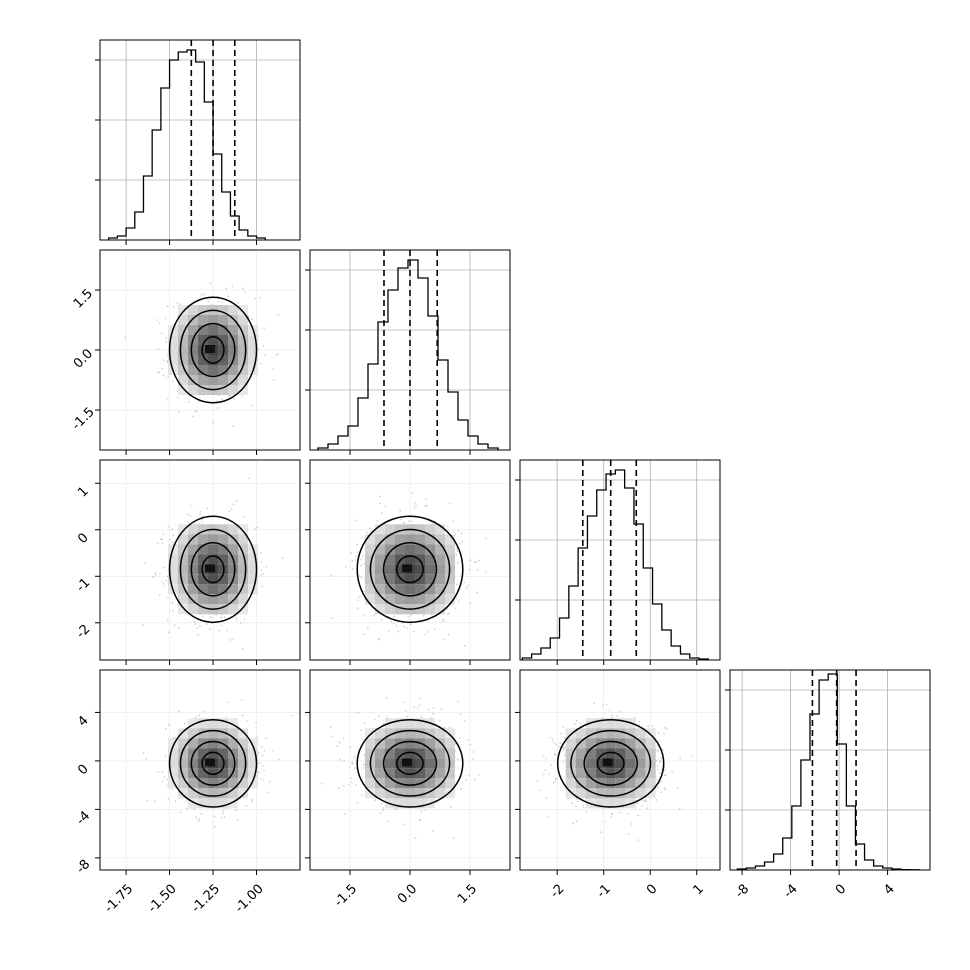 Image resolution: width=970 pixels, height=970 pixels. Describe the element at coordinates (407, 894) in the screenshot. I see `x-tick-label-var1-1: 0.0` at that location.